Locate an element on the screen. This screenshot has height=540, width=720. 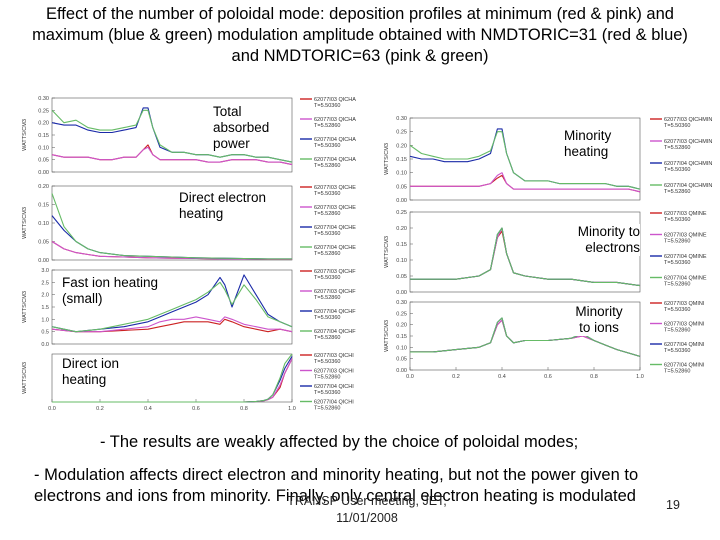
y-tick-label: 2.0 is located at coordinates (45, 296).